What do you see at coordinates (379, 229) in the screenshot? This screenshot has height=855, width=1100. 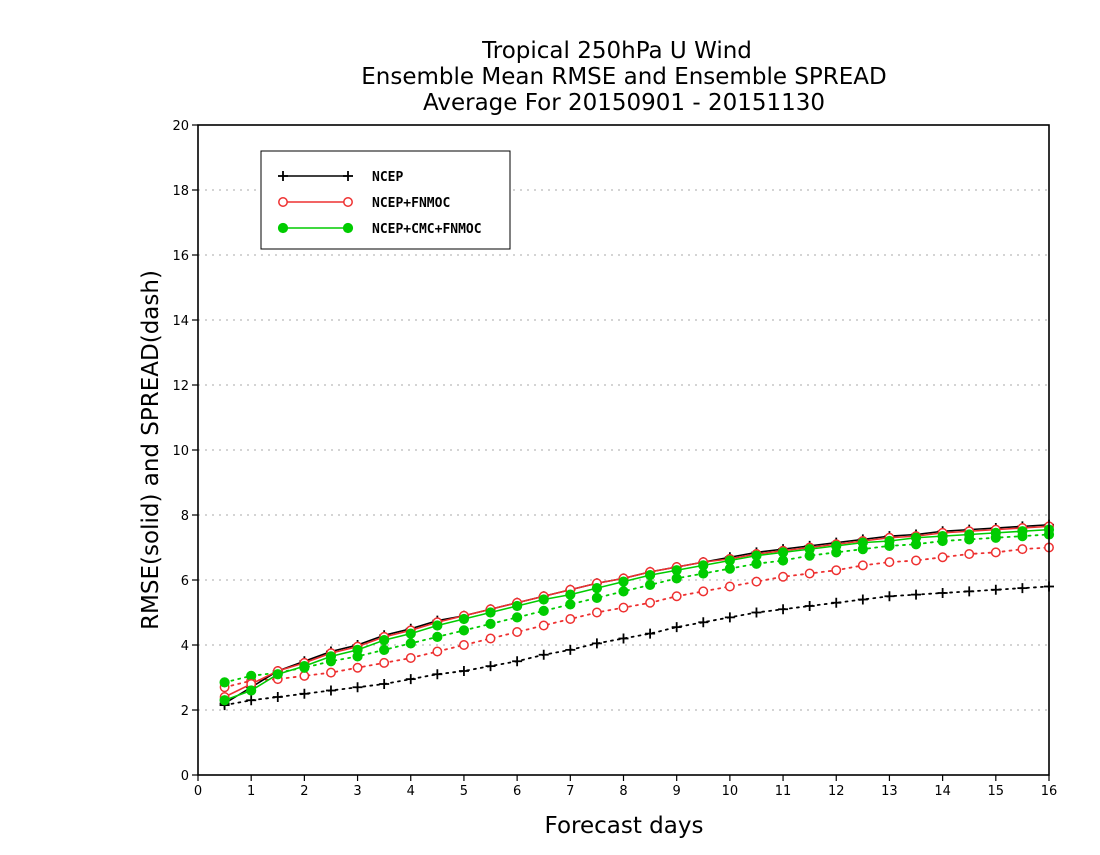 I see `legend-item-ncep-cmc-fnmoc: NCEP+CMC+FNMOC` at bounding box center [379, 229].